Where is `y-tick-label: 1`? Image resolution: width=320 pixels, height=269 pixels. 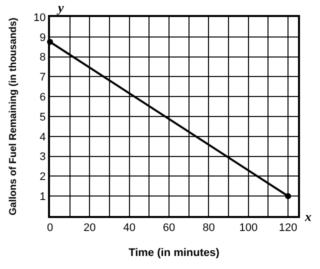 y-tick-label: 1 is located at coordinates (43, 196).